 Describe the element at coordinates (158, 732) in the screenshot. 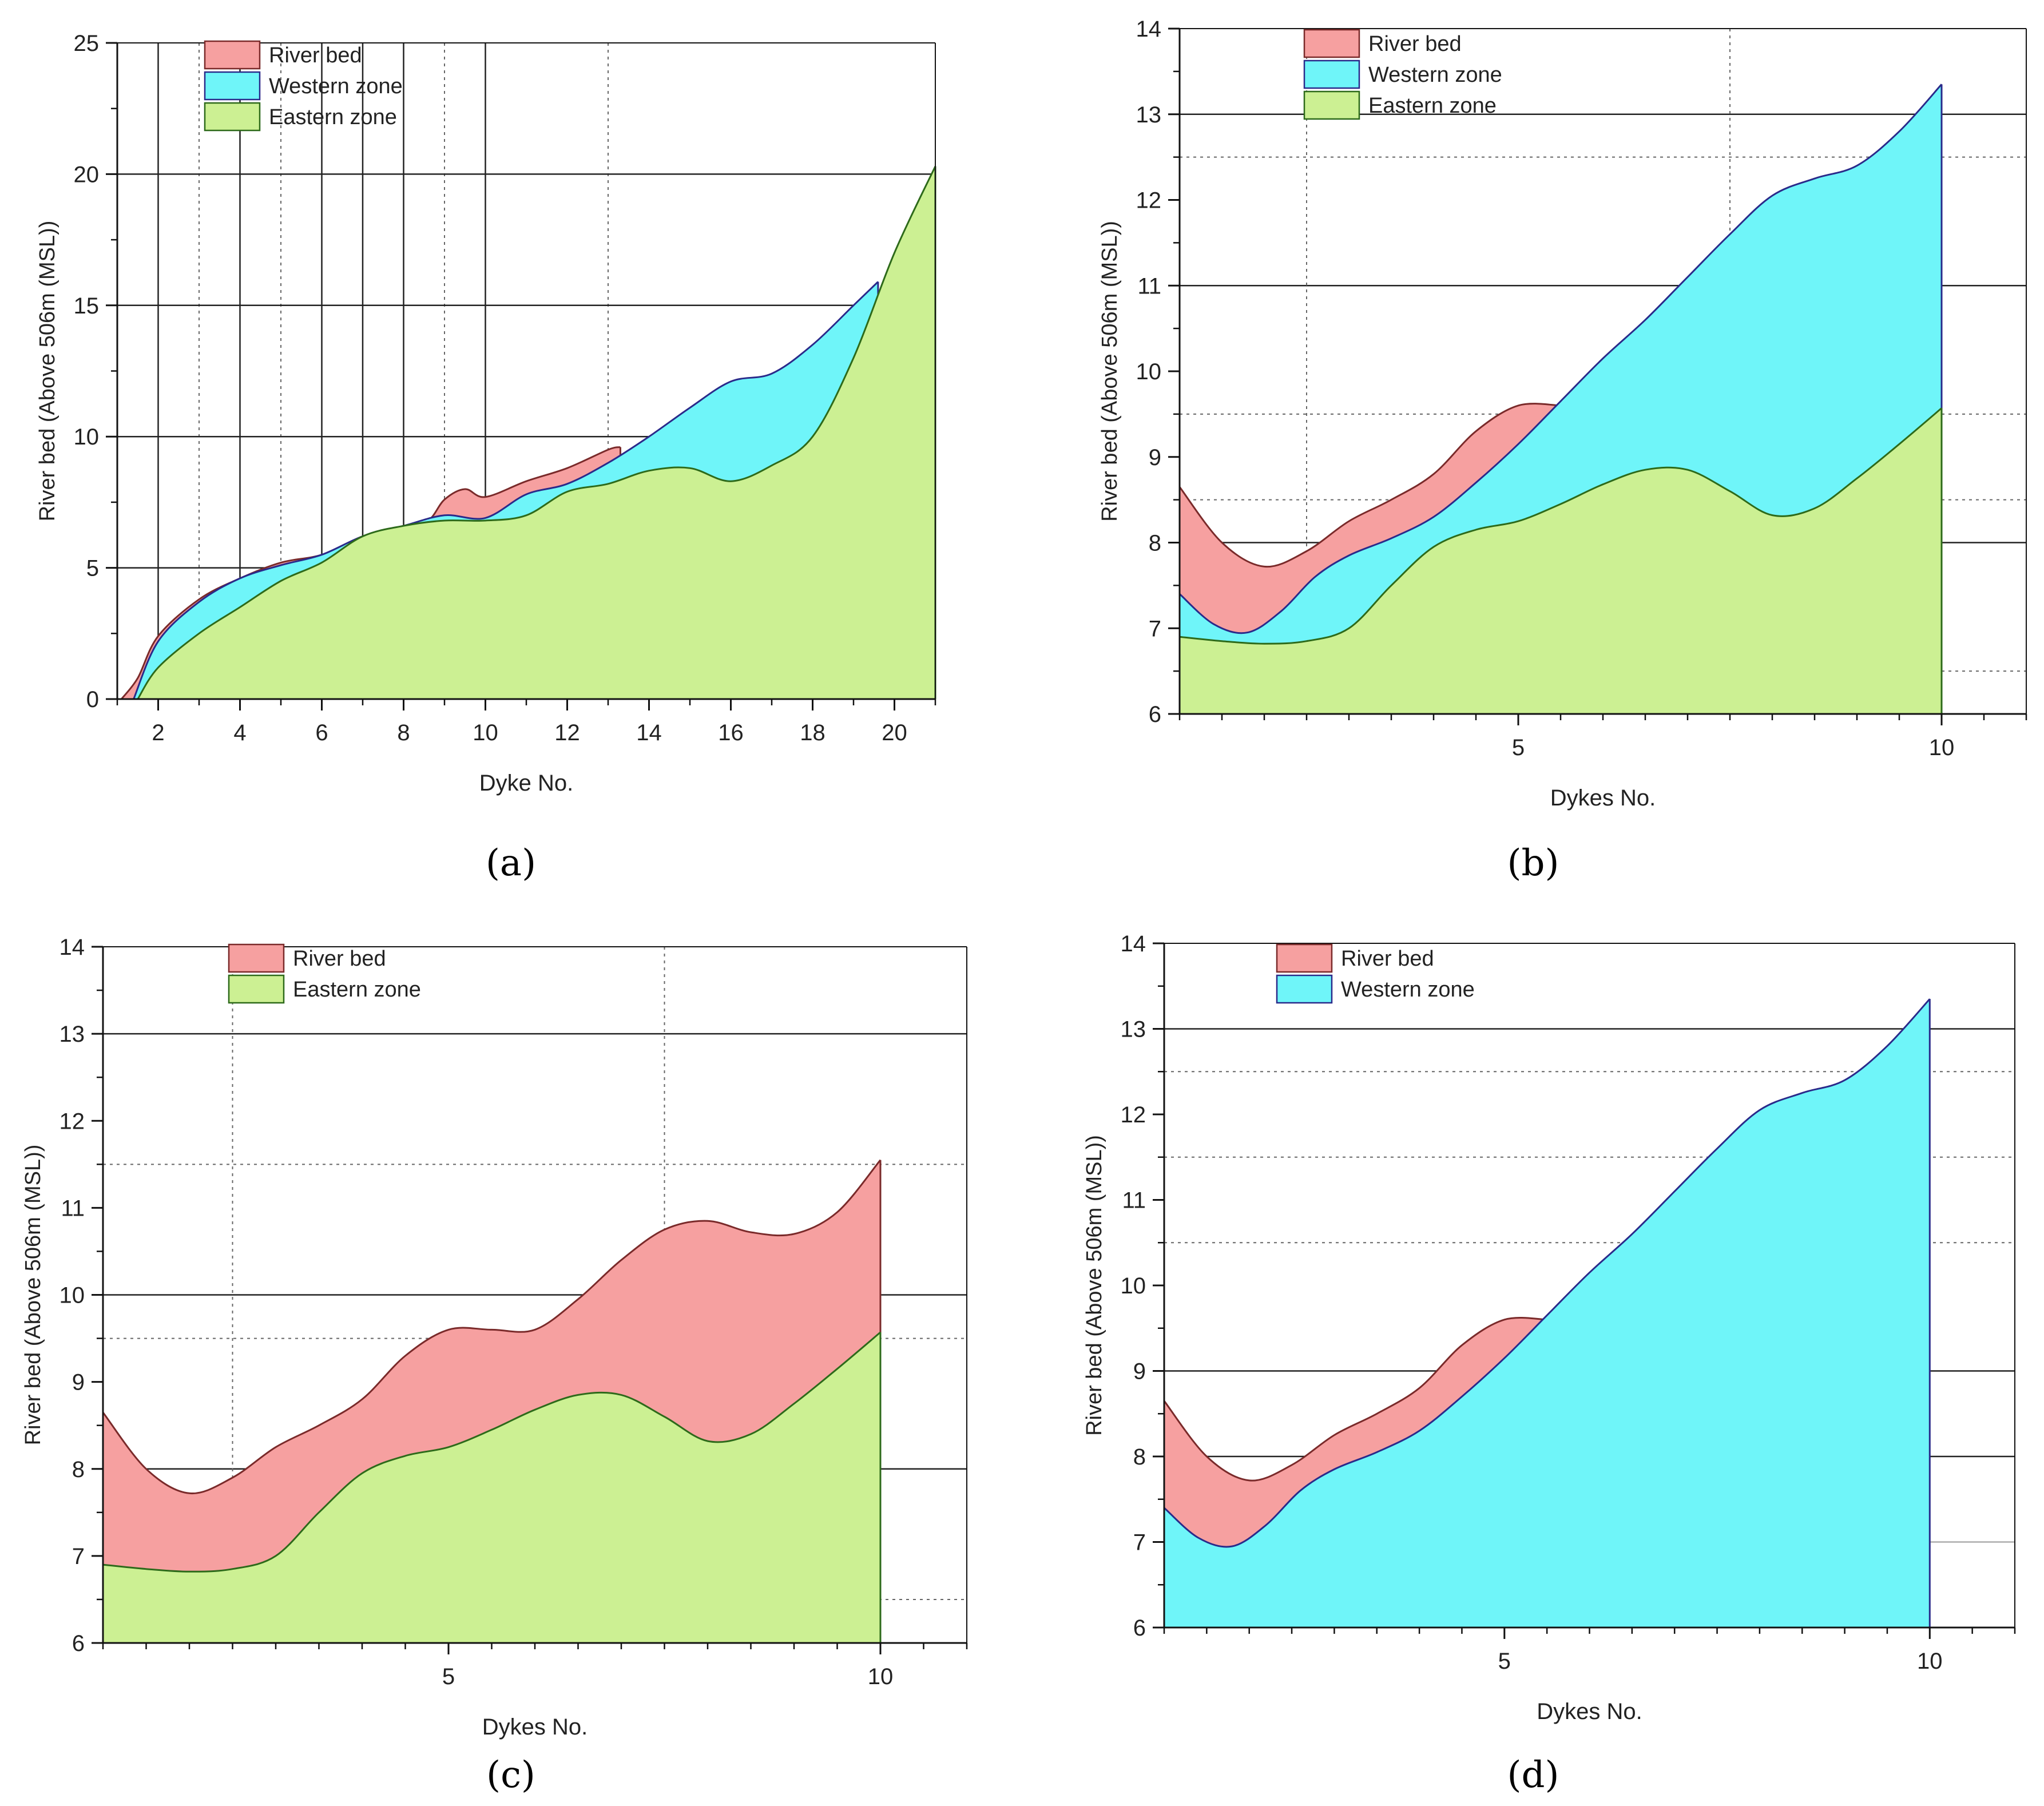

I see `x-tick-label: 2` at that location.